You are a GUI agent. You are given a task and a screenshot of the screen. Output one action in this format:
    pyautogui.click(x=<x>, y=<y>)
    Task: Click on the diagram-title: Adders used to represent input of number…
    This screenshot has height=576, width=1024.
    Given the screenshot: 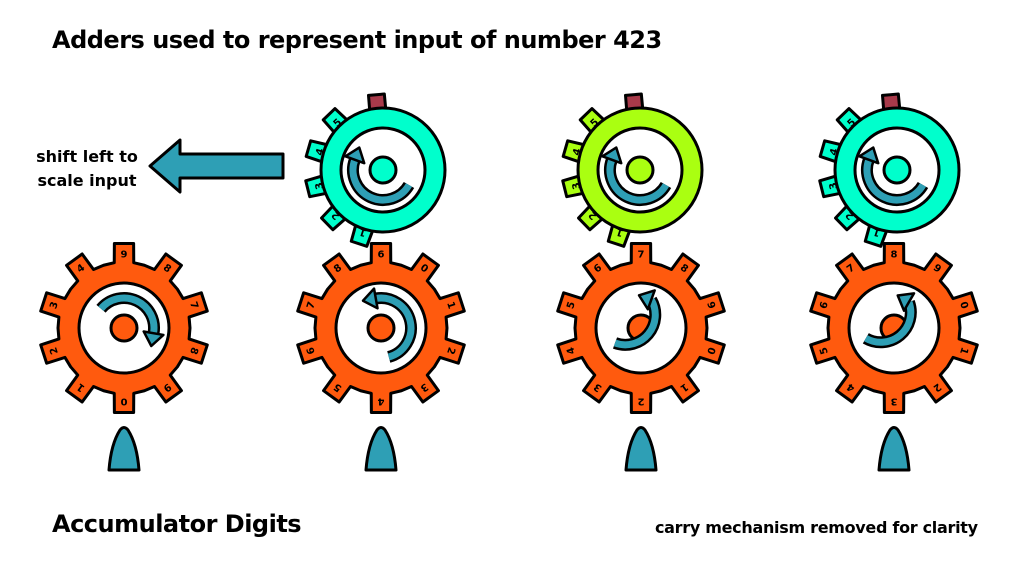 What is the action you would take?
    pyautogui.click(x=357, y=40)
    